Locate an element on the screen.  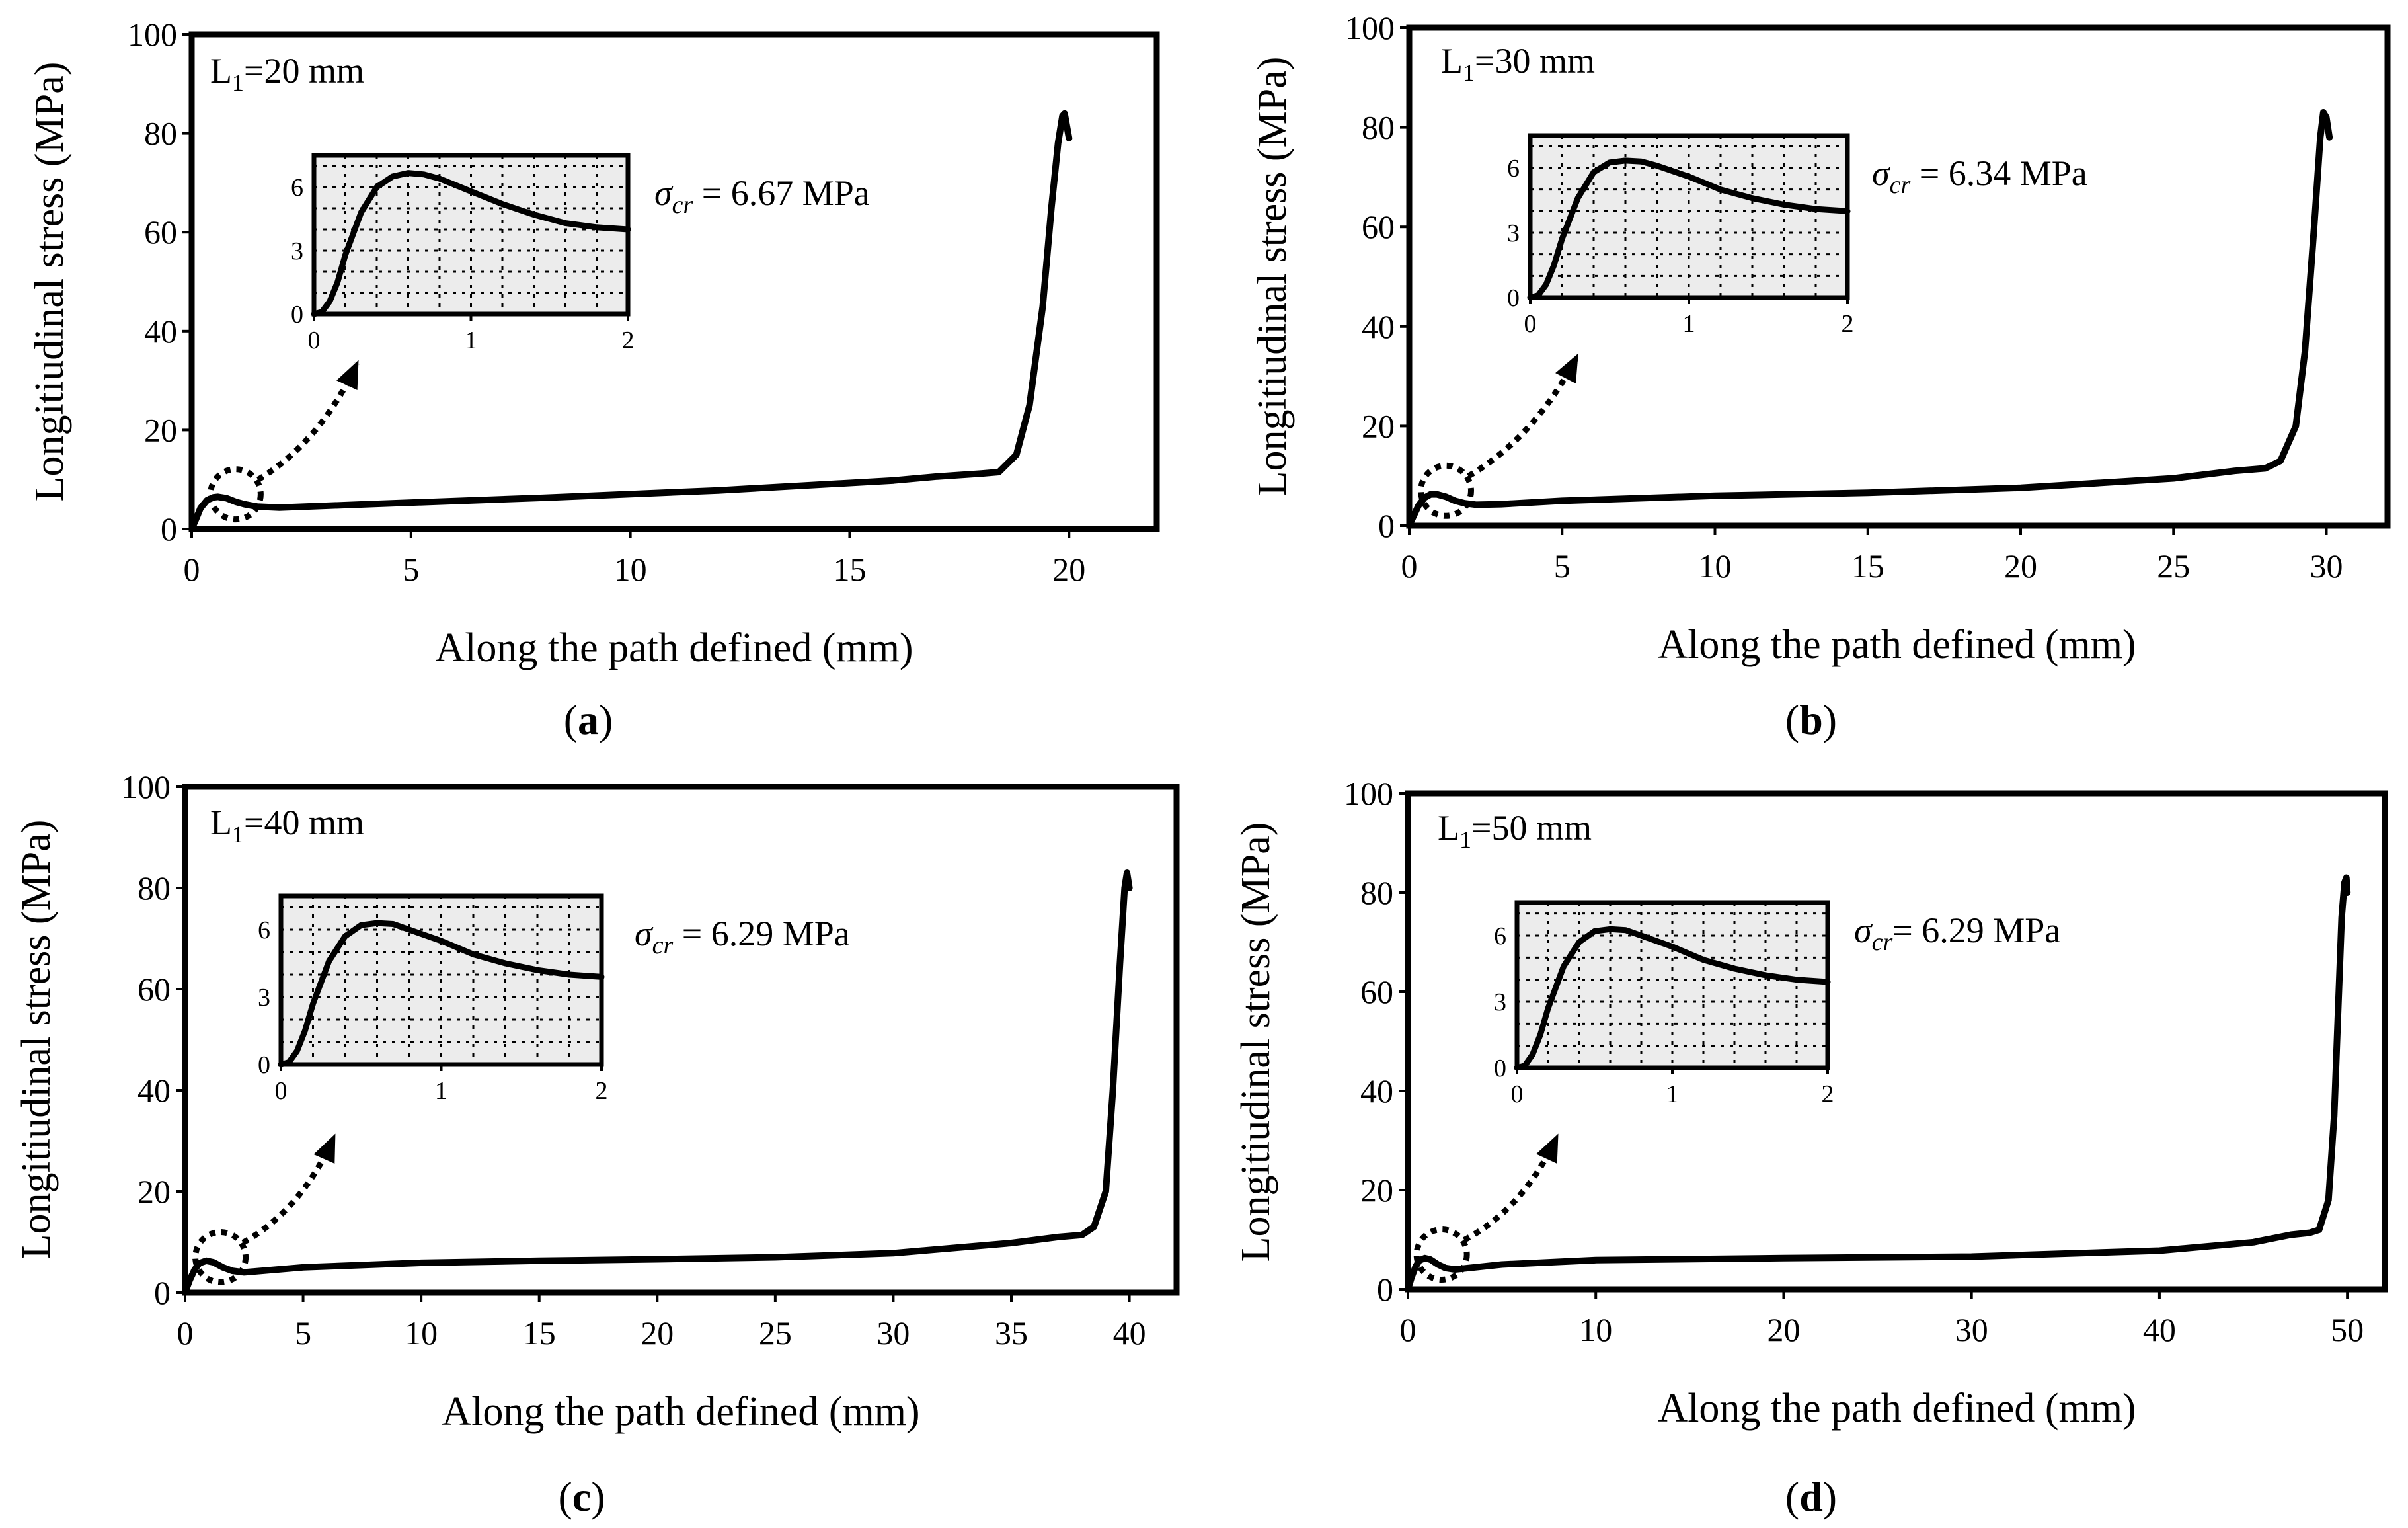
x-tick-label: 5 is located at coordinates (303, 1333).